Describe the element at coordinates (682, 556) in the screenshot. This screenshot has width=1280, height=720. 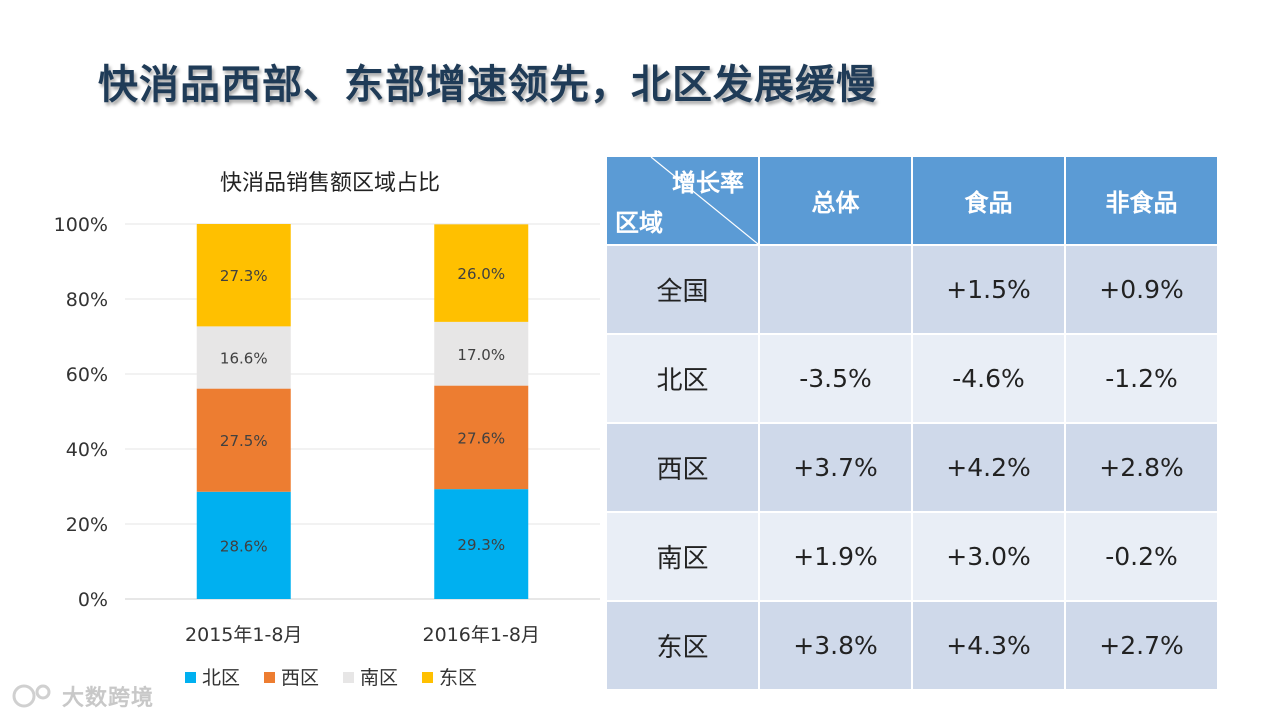
I see `region-cell: 南区` at that location.